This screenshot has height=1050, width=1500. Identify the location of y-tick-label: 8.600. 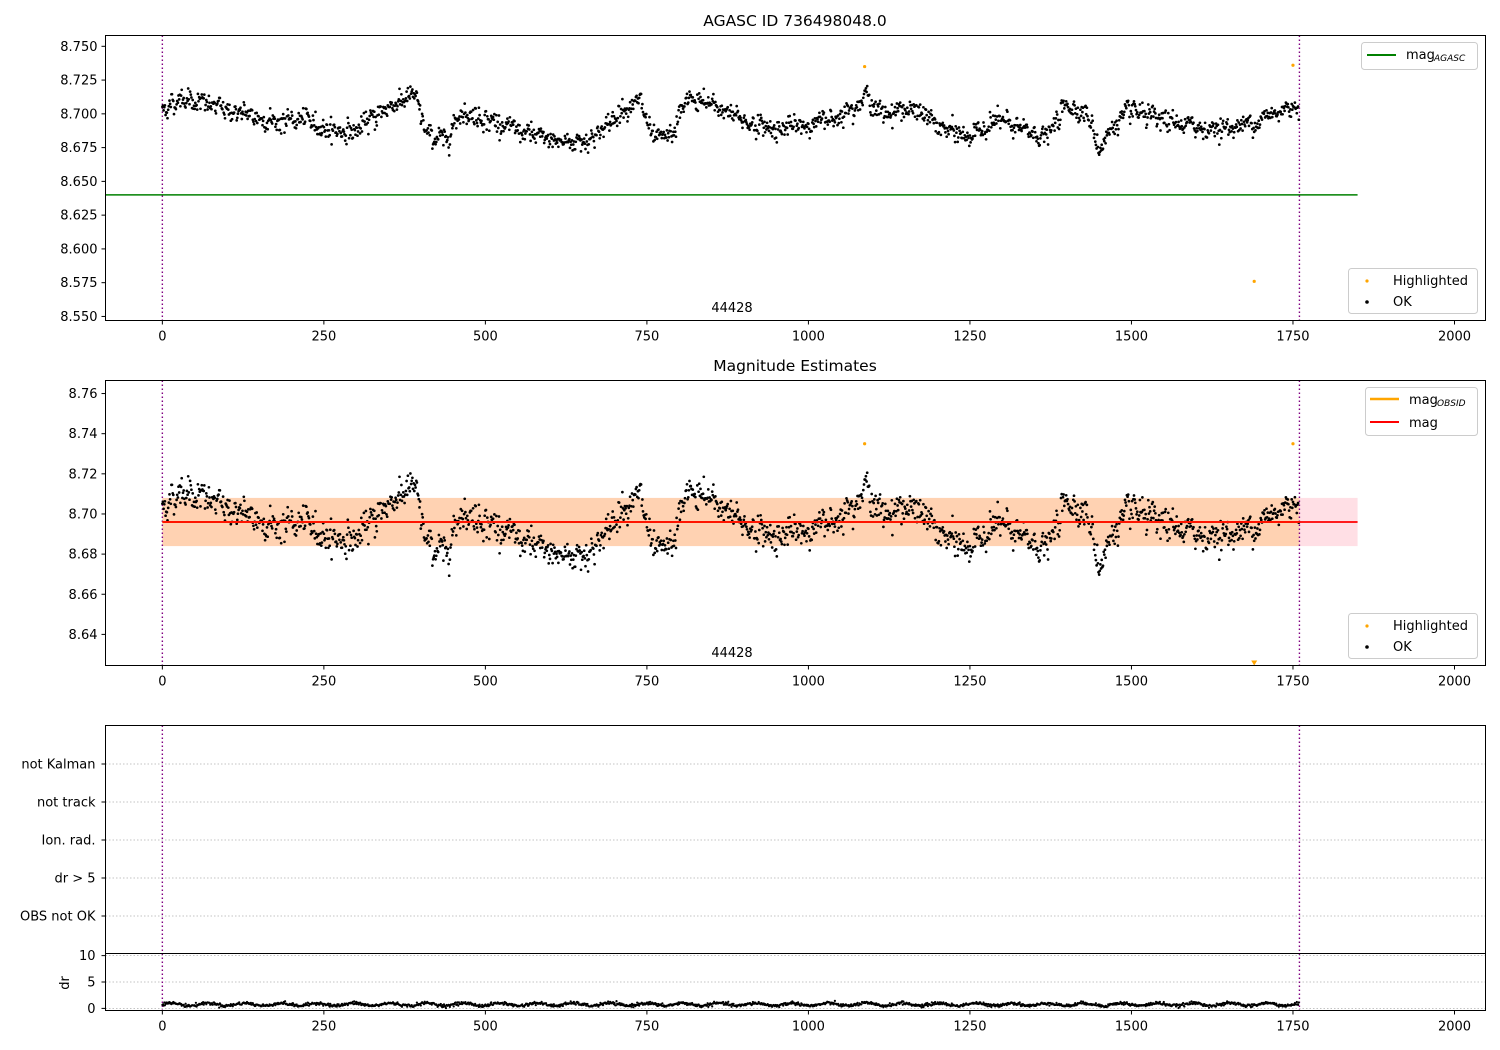
(78, 249).